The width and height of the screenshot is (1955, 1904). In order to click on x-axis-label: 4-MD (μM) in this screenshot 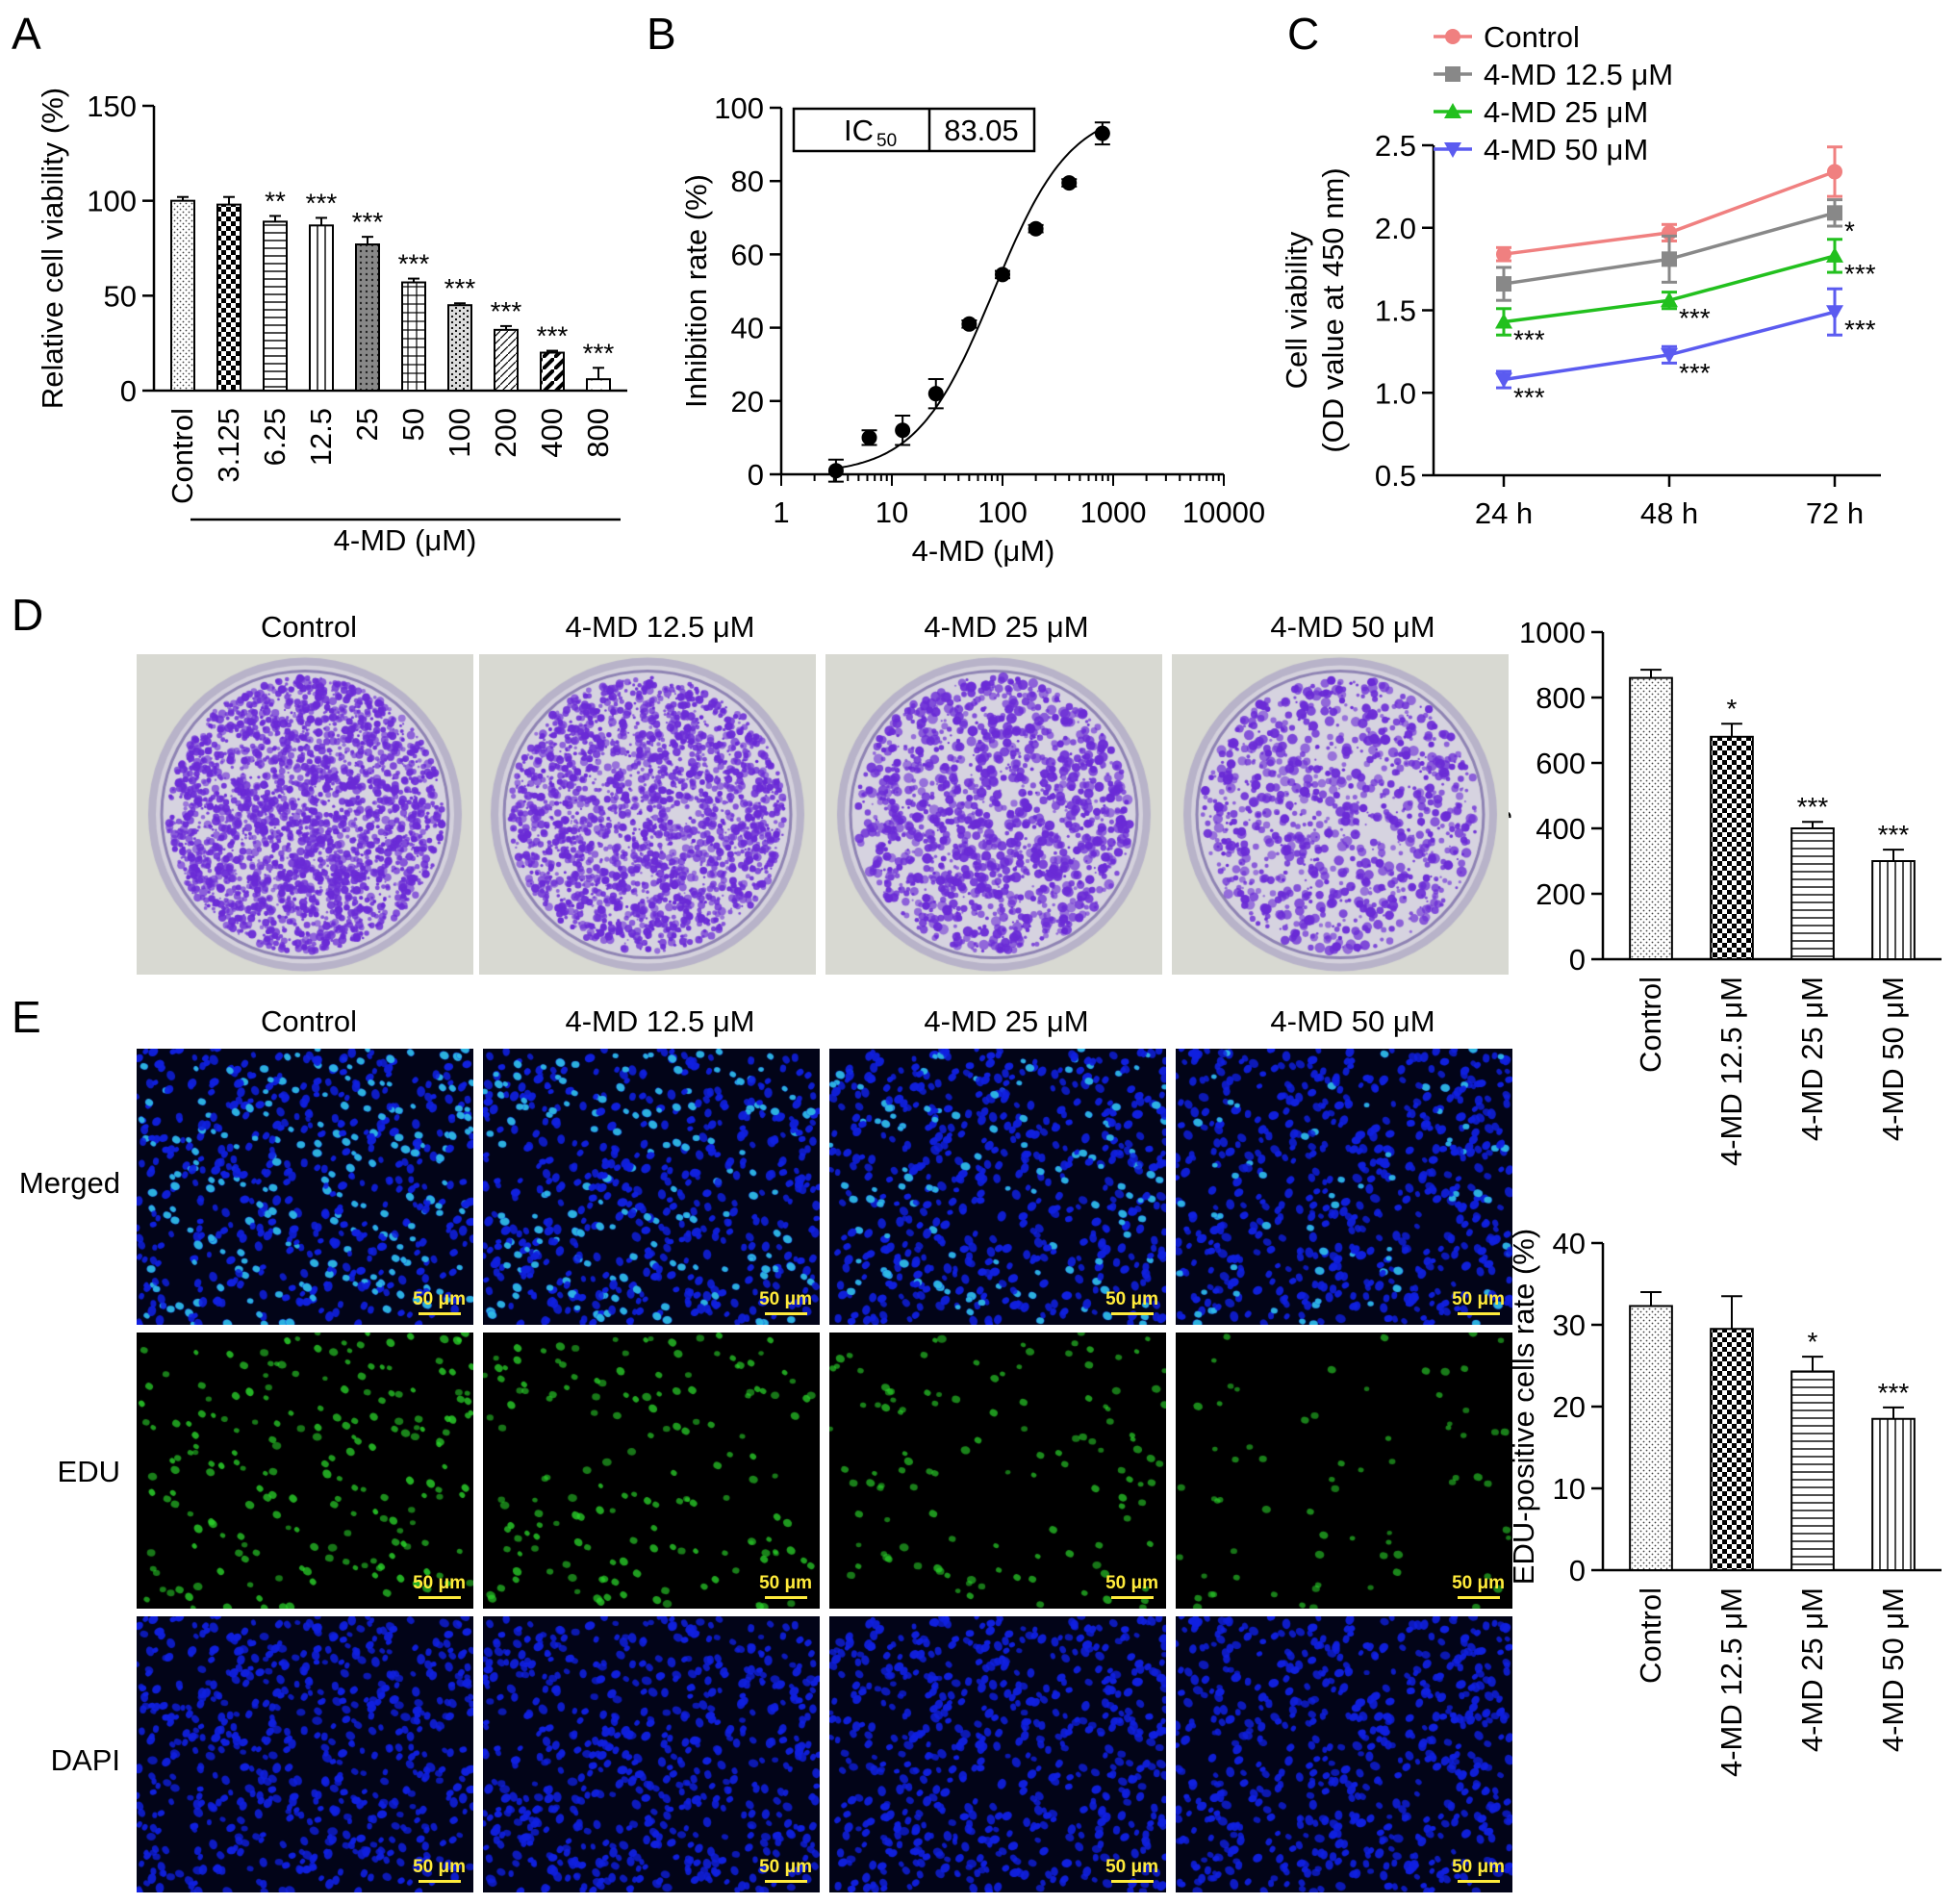, I will do `click(405, 540)`.